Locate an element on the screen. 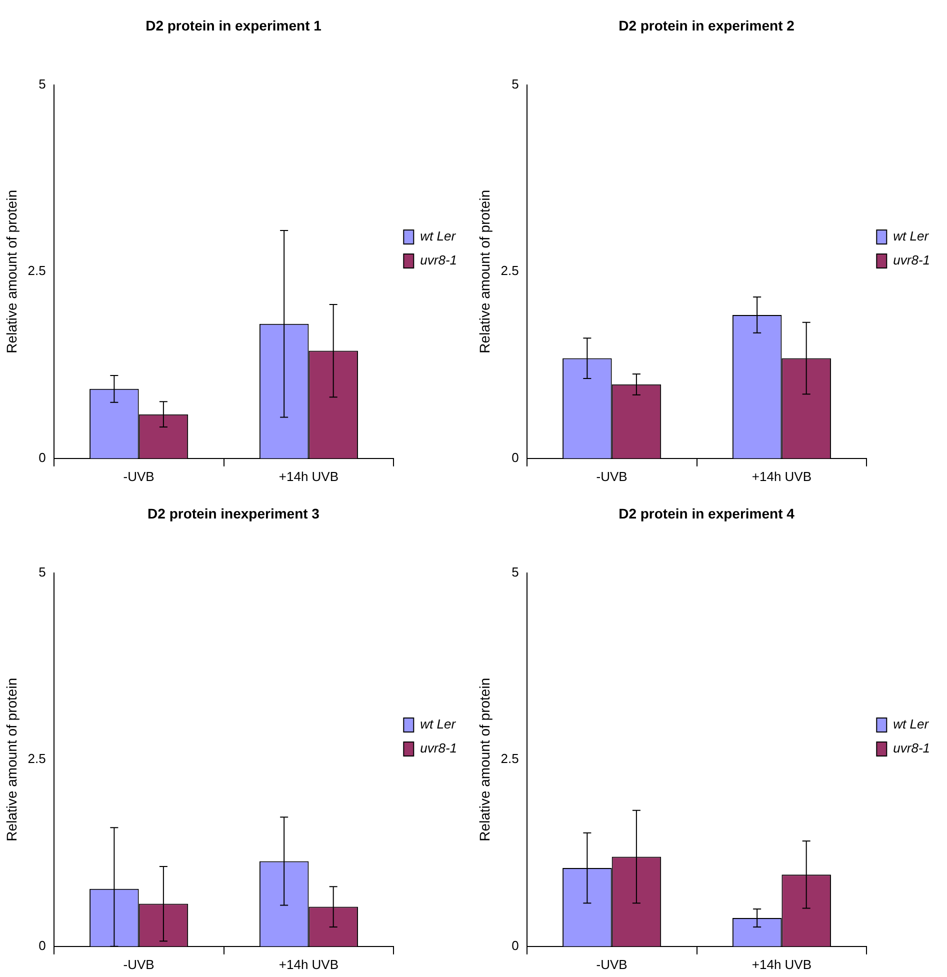 The width and height of the screenshot is (947, 977). chart-title: D2 protein in experiment 1 is located at coordinates (234, 25).